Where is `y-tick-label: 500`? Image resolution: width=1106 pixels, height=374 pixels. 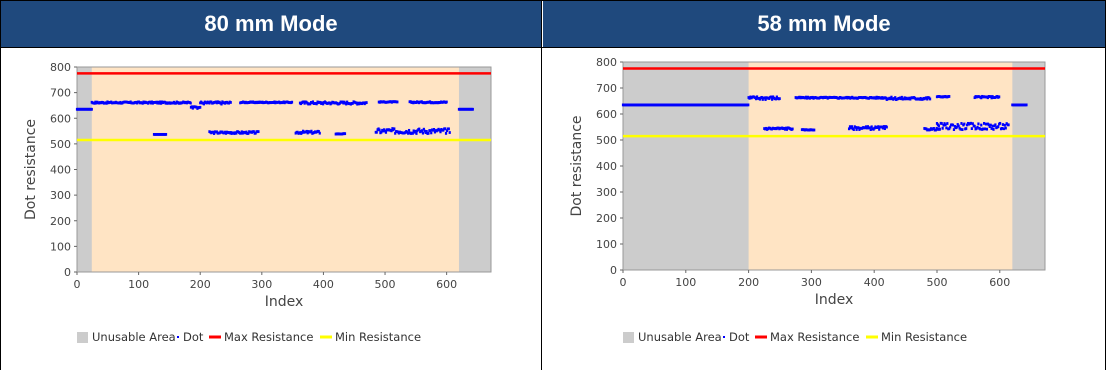 y-tick-label: 500 is located at coordinates (60, 144).